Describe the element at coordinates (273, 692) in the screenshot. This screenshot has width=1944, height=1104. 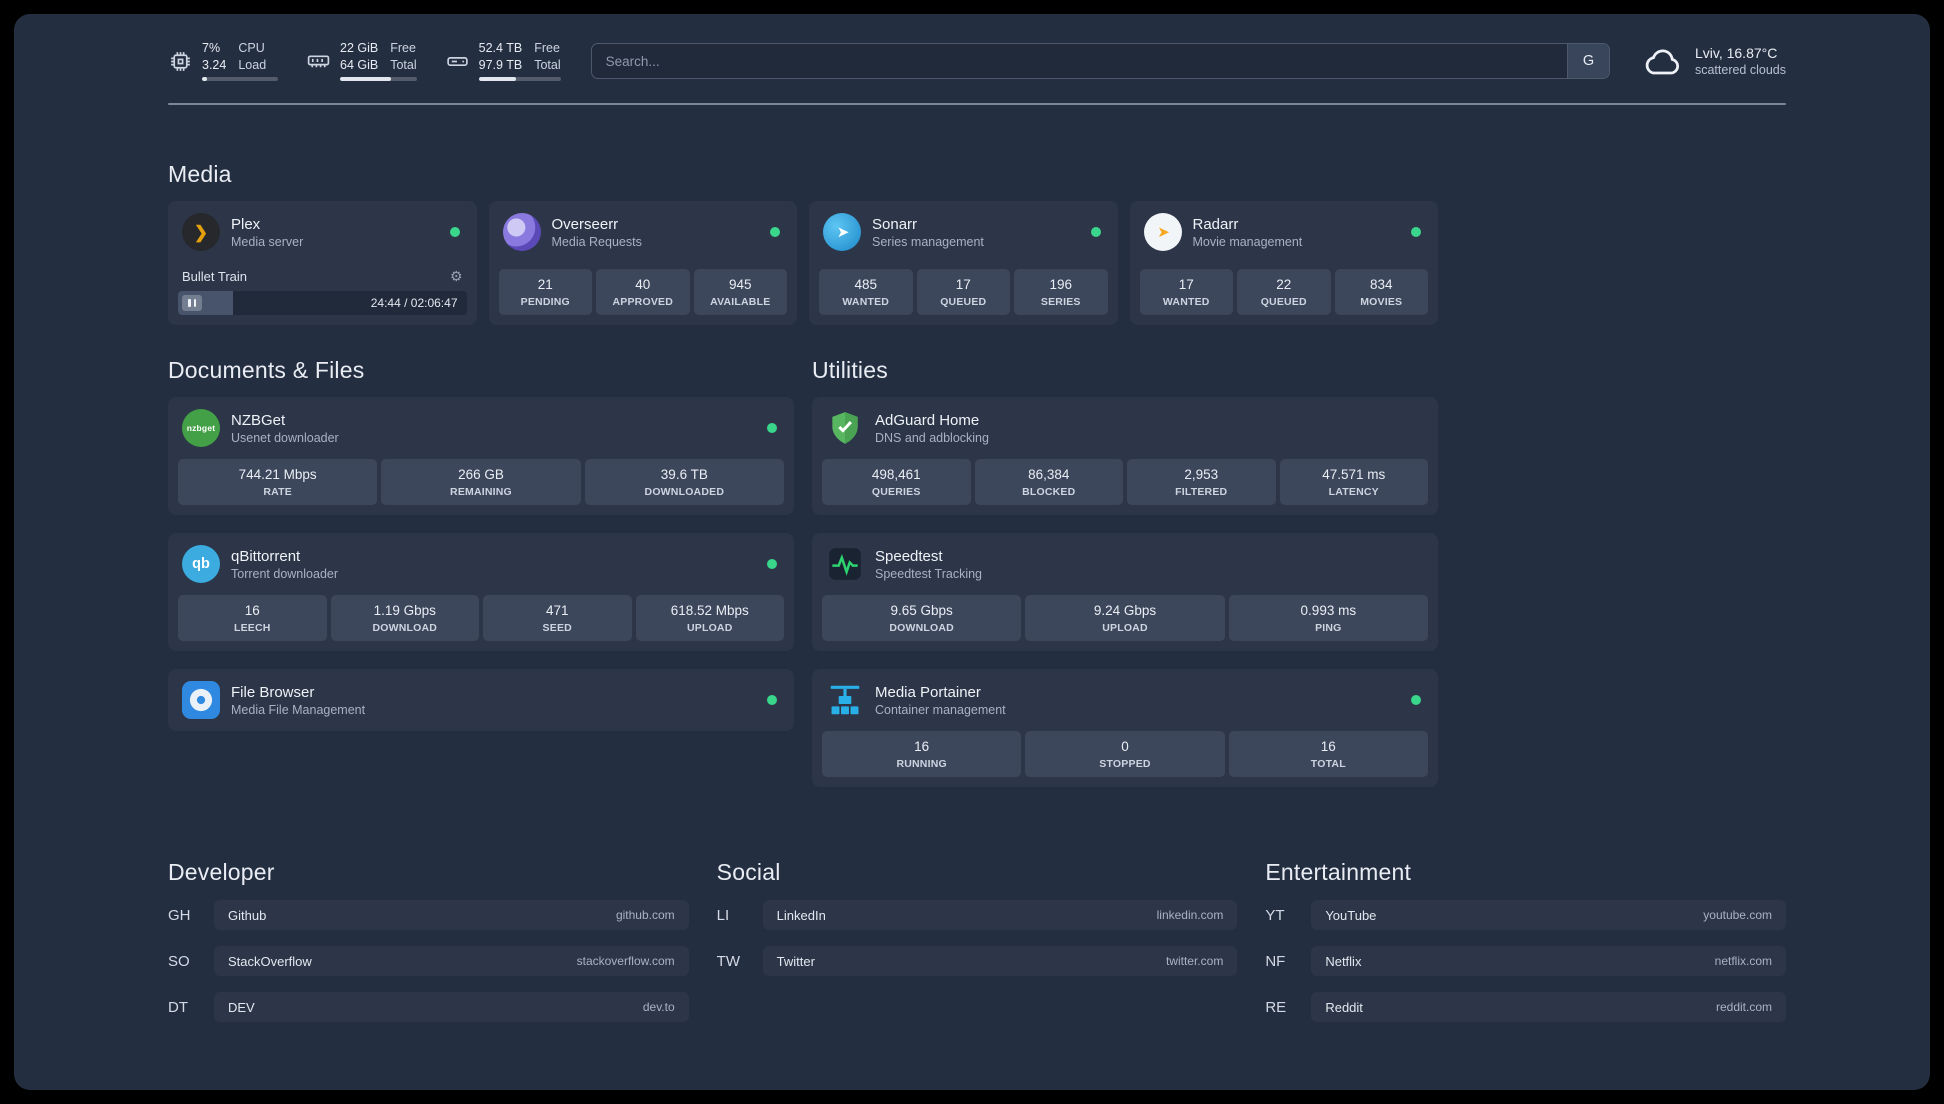
I see `service-name: File Browser` at that location.